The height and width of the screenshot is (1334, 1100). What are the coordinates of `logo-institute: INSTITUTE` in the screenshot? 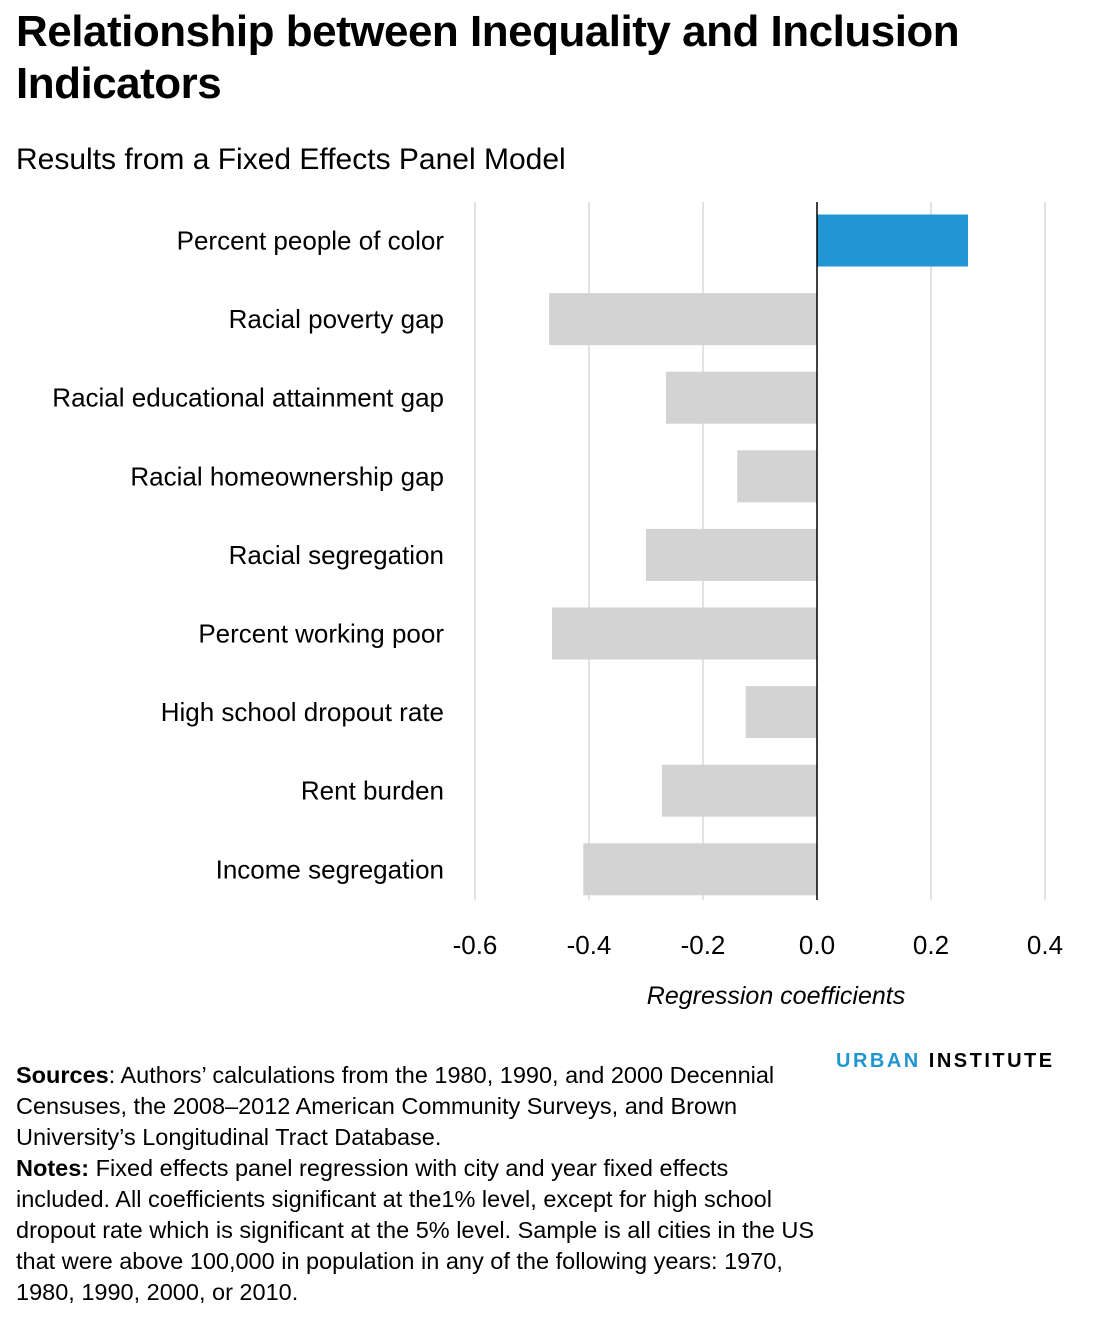 It's located at (991, 1061).